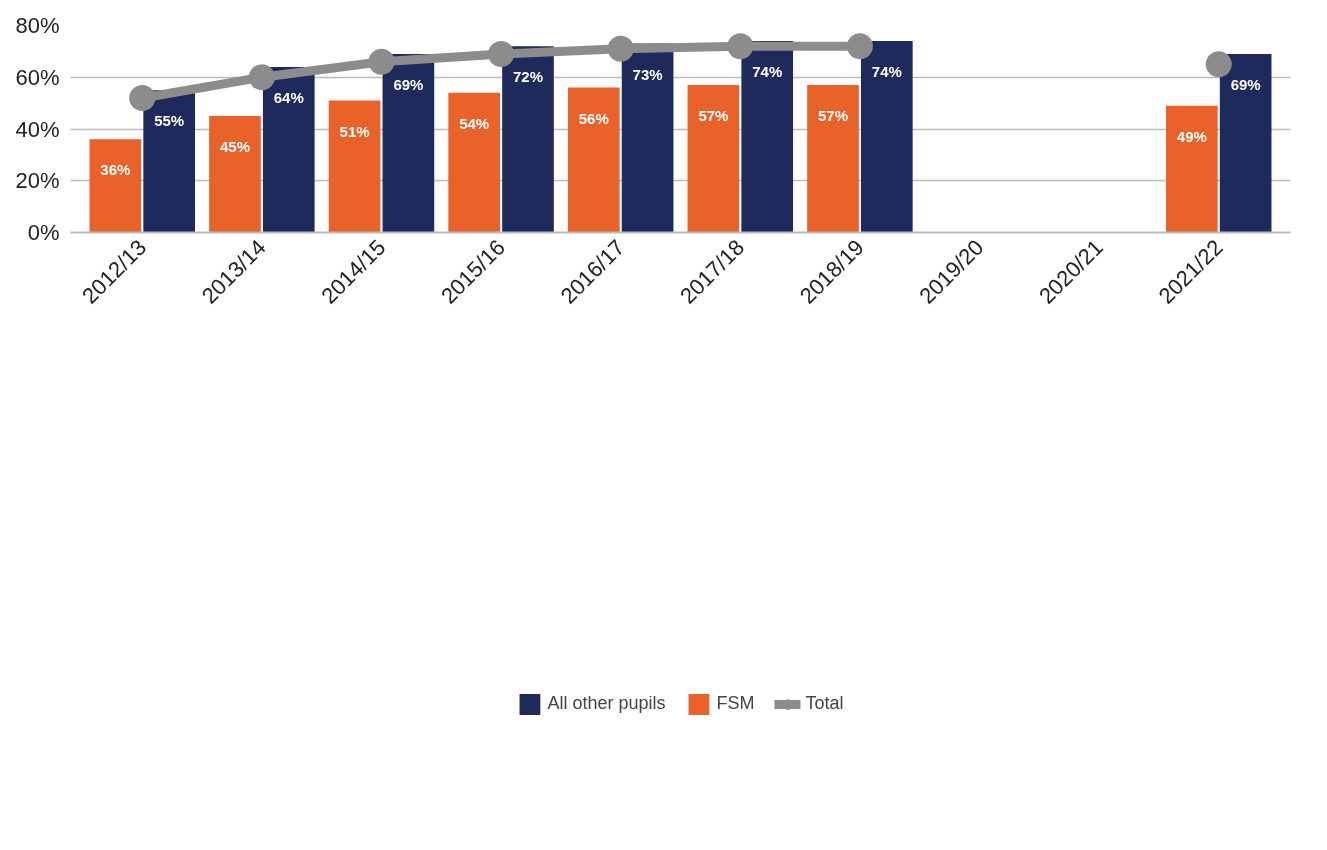  I want to click on data-label: 56%, so click(593, 118).